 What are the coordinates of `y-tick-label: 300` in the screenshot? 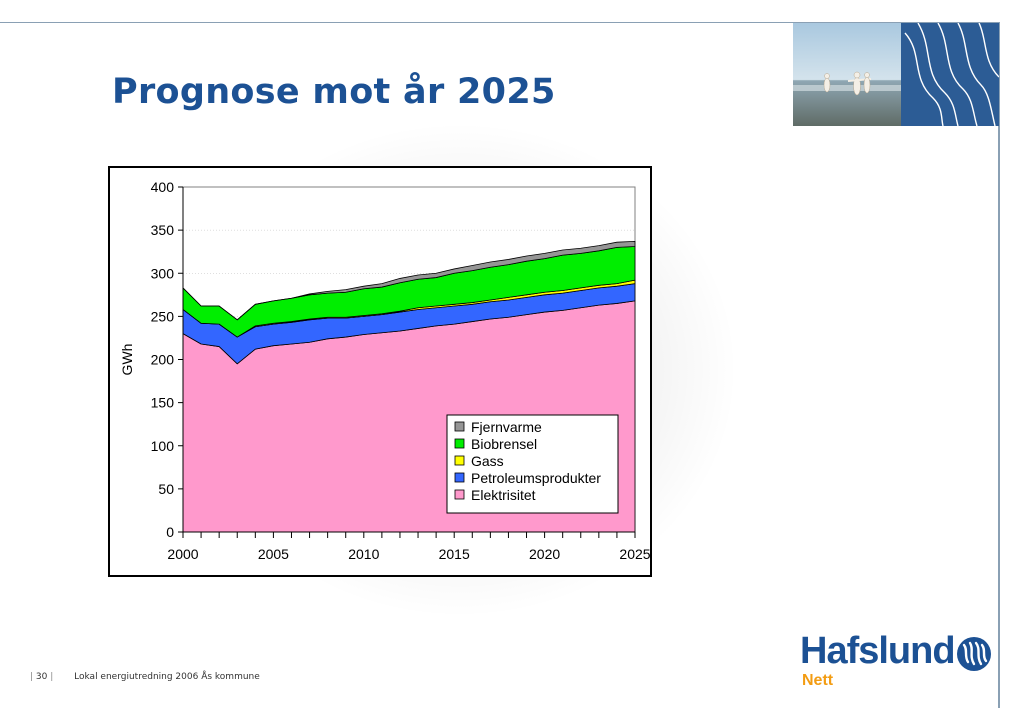 It's located at (163, 273).